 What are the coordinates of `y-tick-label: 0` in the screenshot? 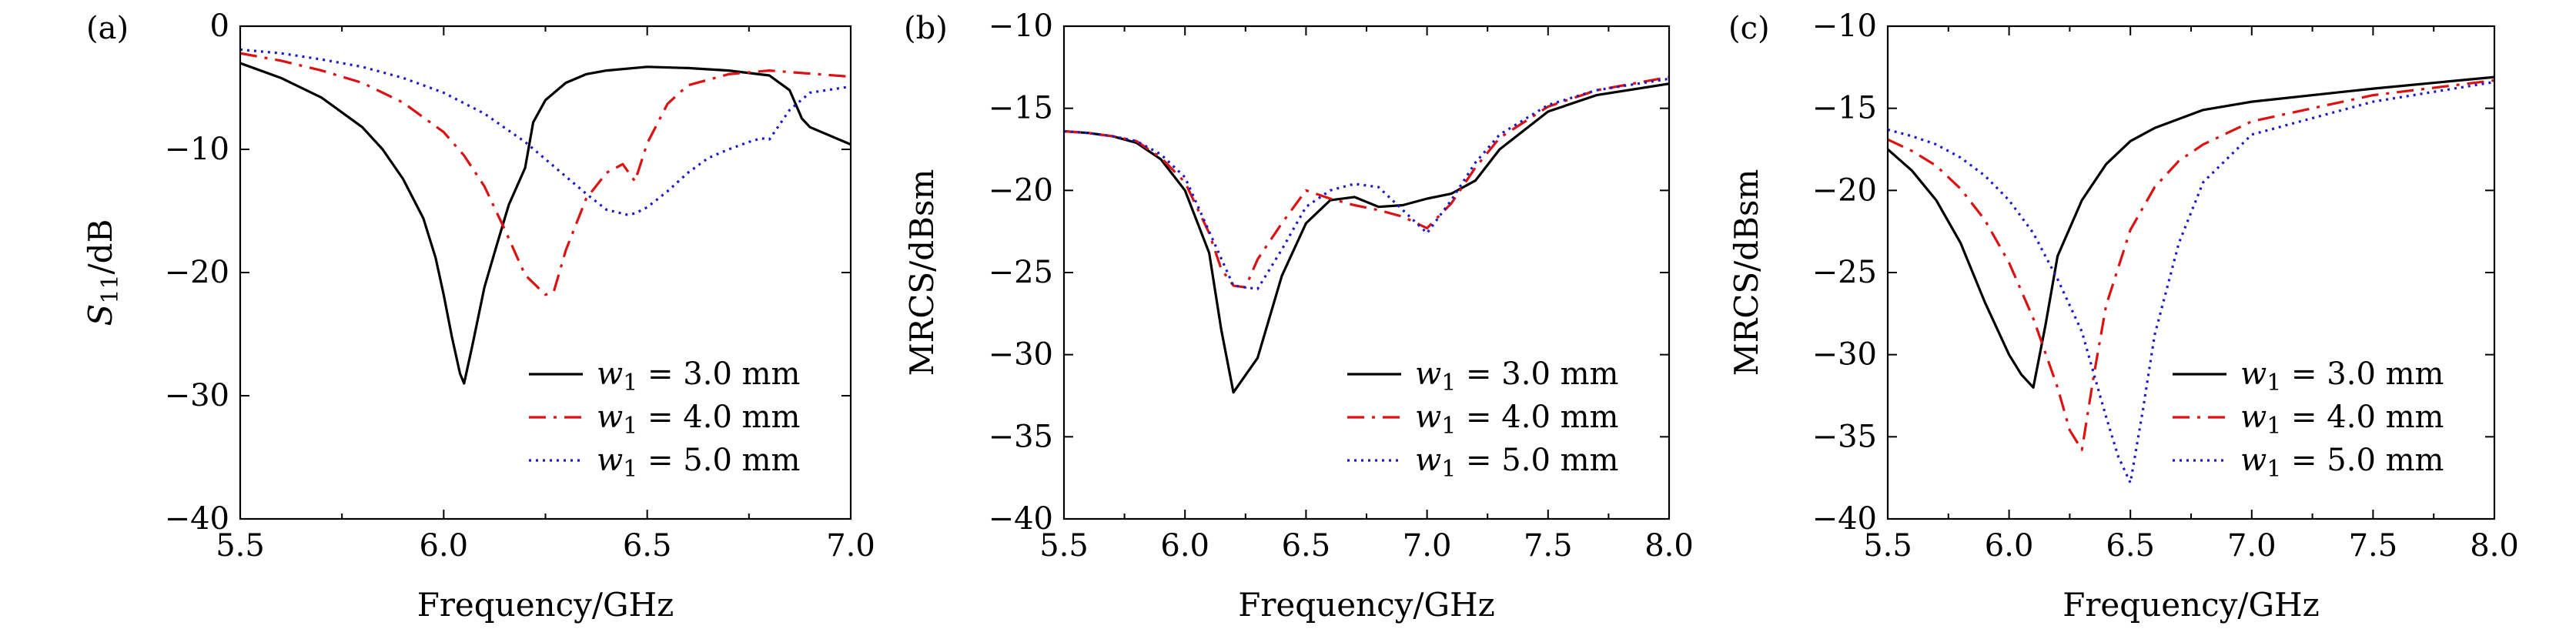 It's located at (220, 26).